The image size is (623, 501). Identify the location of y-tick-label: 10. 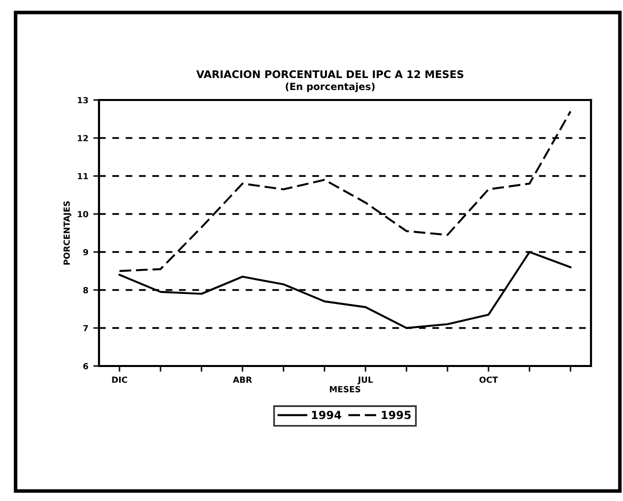
(83, 214).